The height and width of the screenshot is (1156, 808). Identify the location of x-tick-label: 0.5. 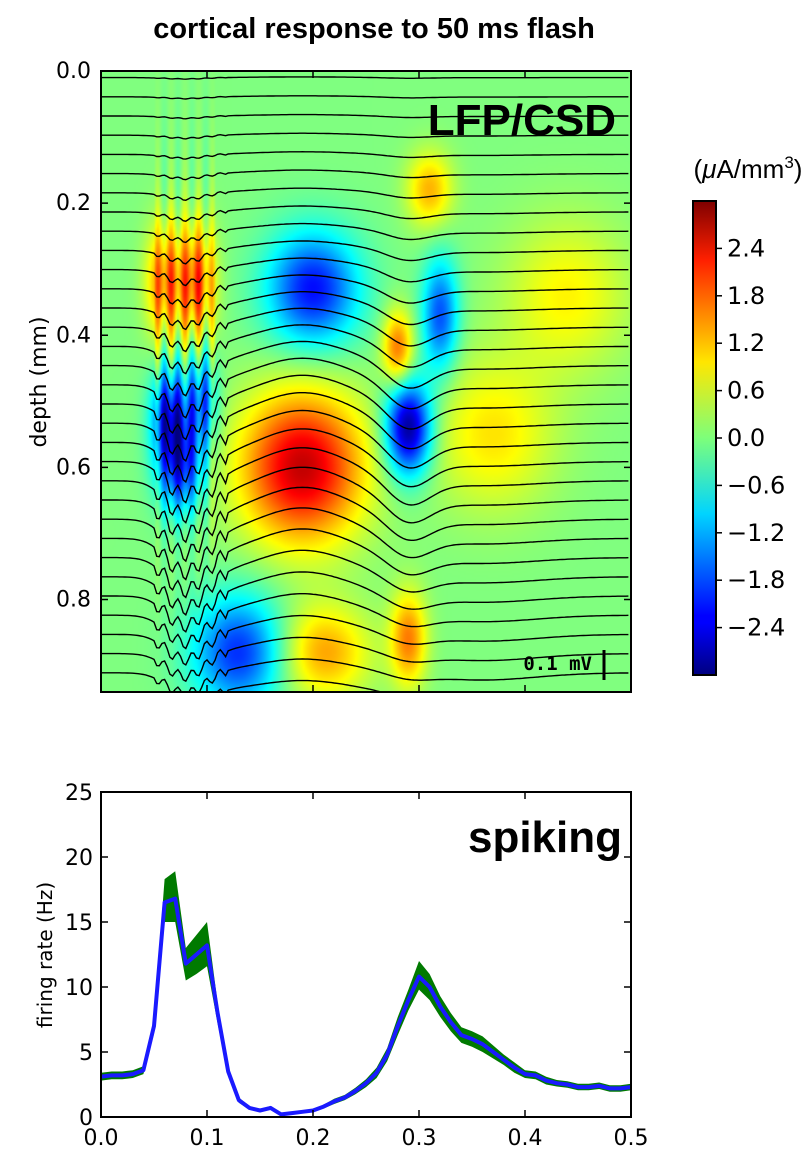
(631, 1138).